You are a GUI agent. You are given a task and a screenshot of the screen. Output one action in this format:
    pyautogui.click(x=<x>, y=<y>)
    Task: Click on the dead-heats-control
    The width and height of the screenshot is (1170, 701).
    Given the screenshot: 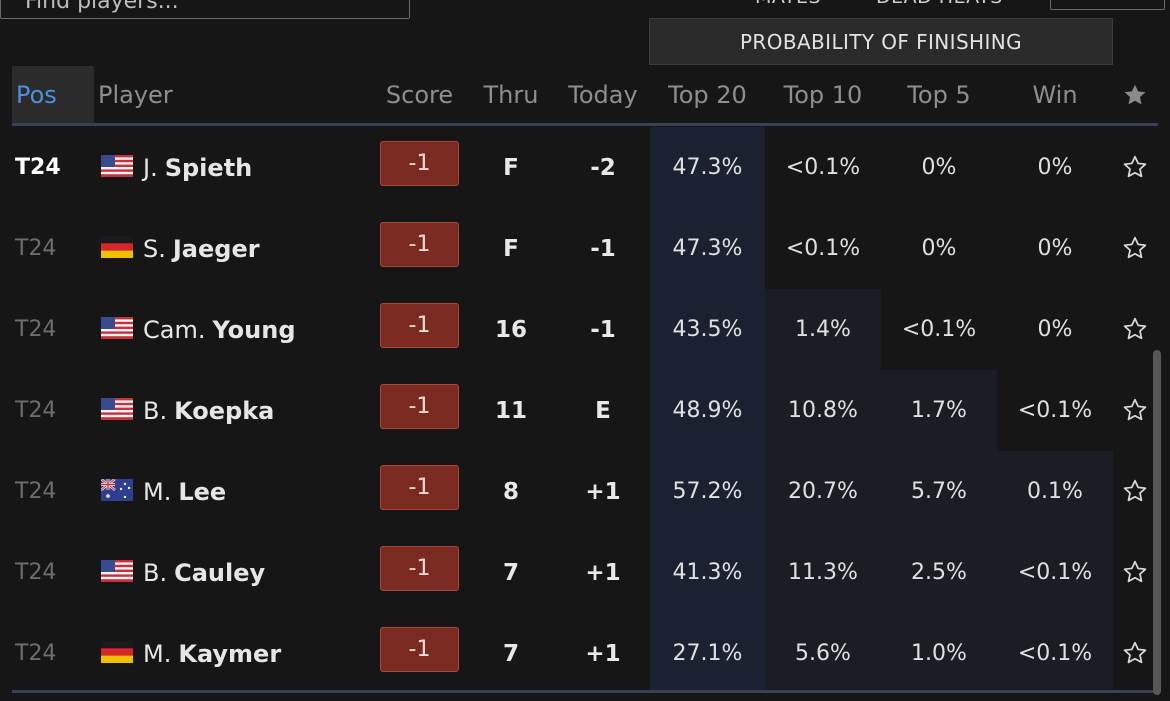 What is the action you would take?
    pyautogui.click(x=1107, y=5)
    